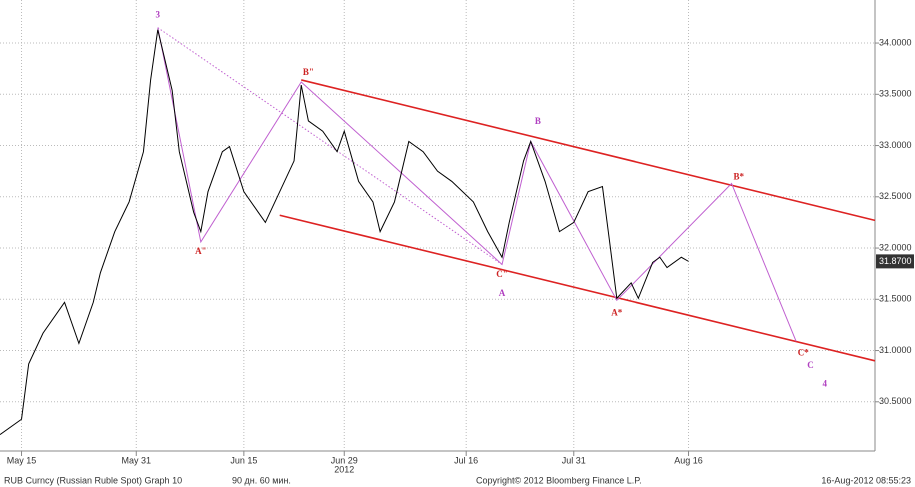 Image resolution: width=915 pixels, height=487 pixels. What do you see at coordinates (895, 299) in the screenshot?
I see `y-tick-label: 31.5000` at bounding box center [895, 299].